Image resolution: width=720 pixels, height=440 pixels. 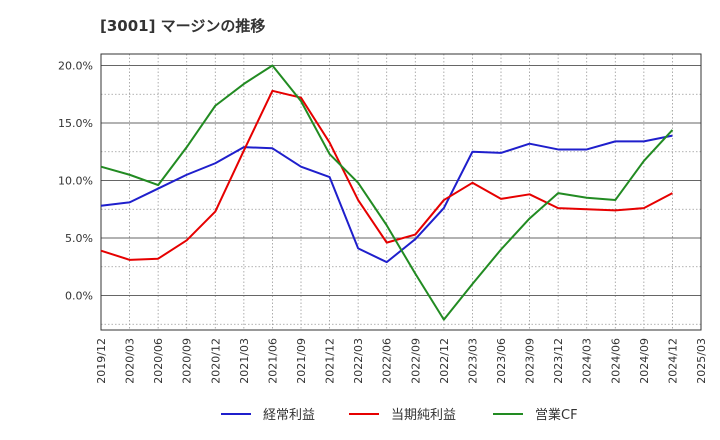 What do you see at coordinates (423, 415) in the screenshot?
I see `legend-label-2: 当期純利益` at bounding box center [423, 415].